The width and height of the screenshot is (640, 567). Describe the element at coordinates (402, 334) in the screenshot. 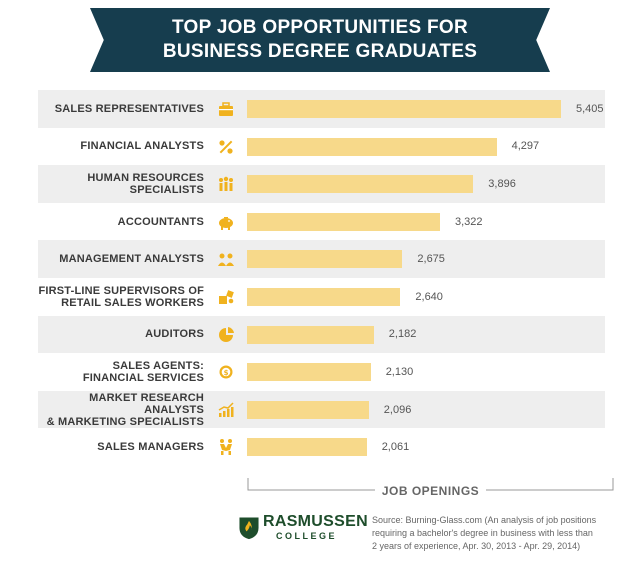

I see `value-label: 2,182` at that location.